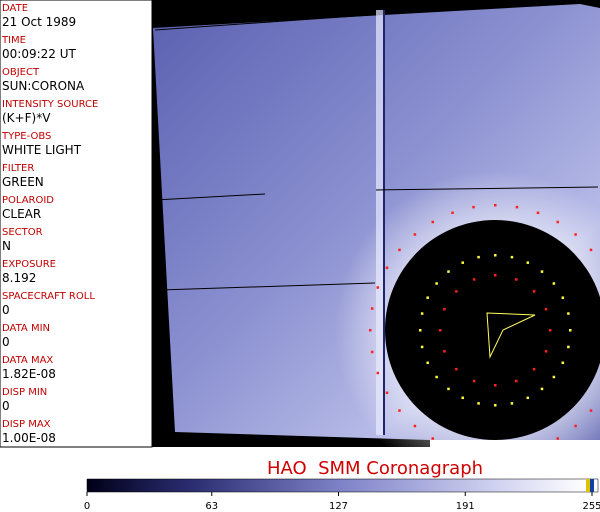 This screenshot has width=600, height=512. Describe the element at coordinates (6, 246) in the screenshot. I see `field-value: N` at that location.